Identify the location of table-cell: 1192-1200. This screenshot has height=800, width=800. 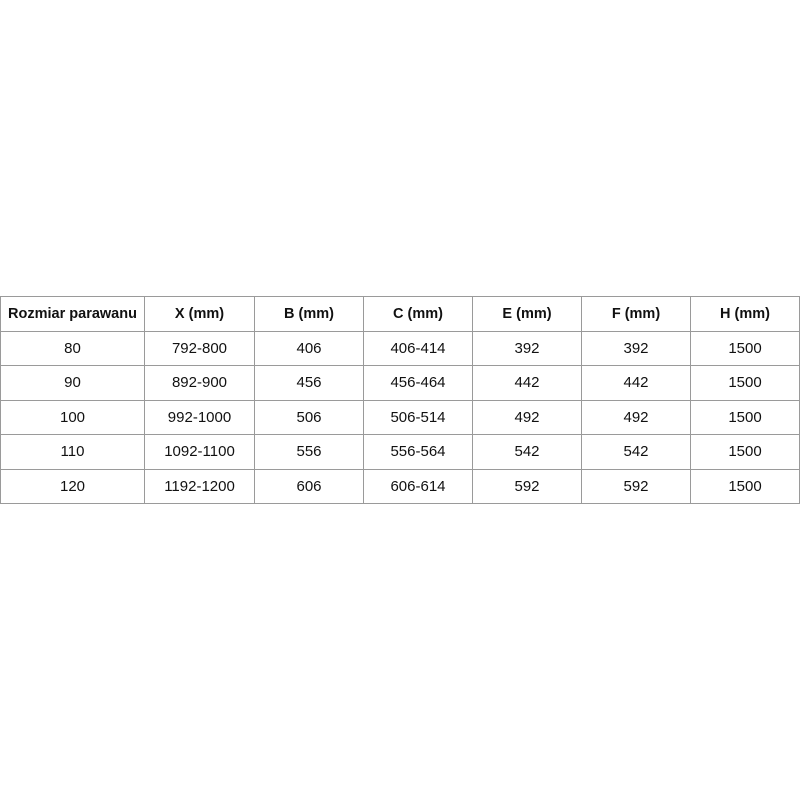
(199, 486).